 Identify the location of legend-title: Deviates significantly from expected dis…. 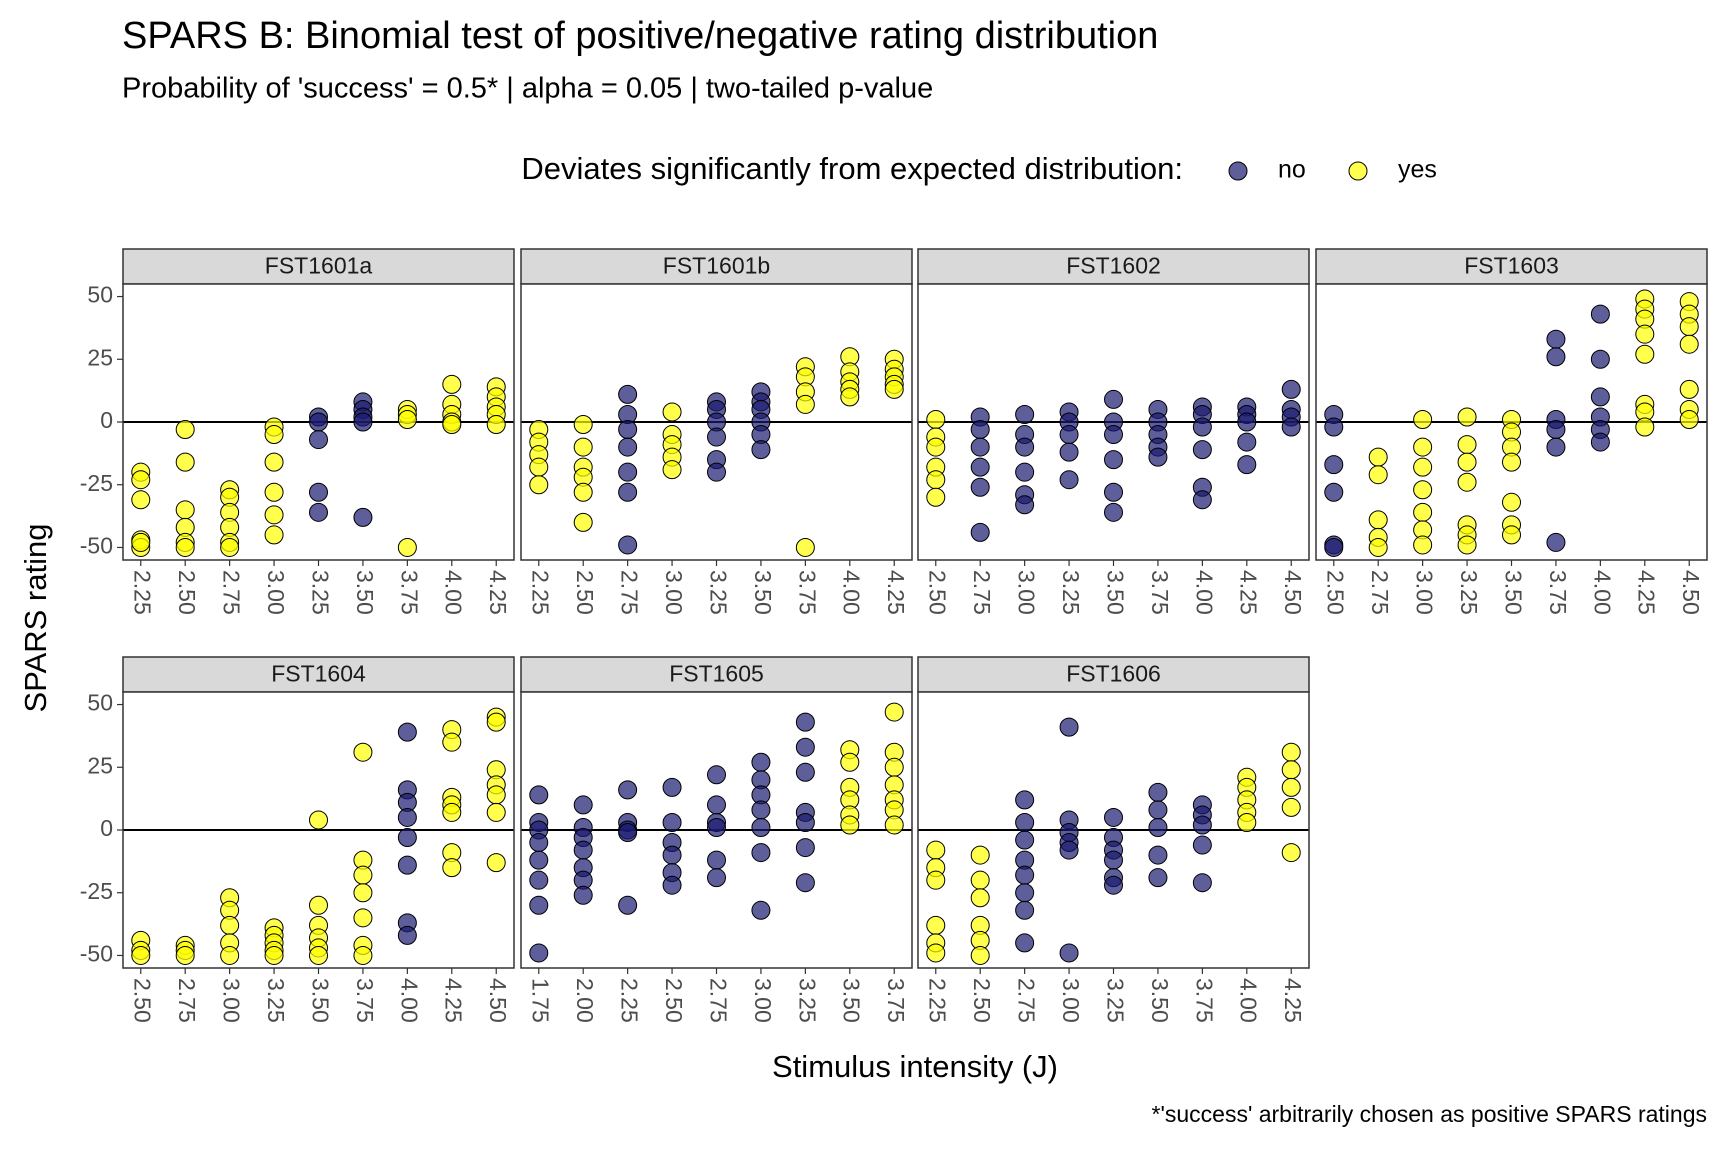
(852, 168).